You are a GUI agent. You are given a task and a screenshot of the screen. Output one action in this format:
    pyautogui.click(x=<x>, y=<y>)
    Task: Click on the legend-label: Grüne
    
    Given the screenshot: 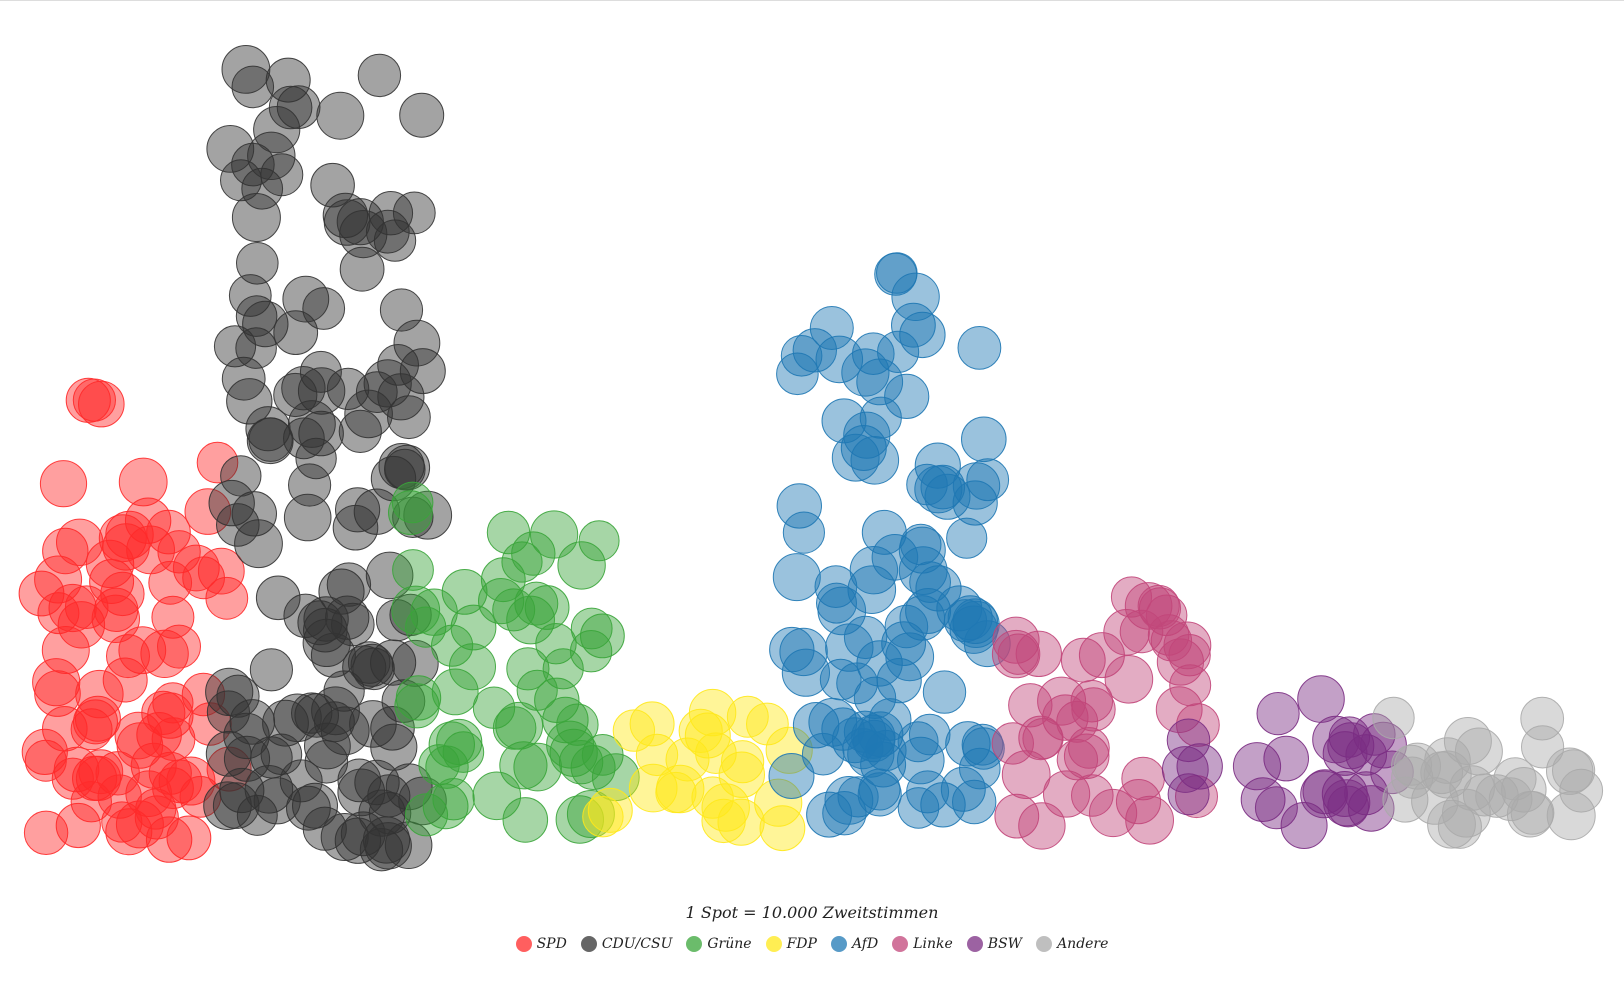 What is the action you would take?
    pyautogui.click(x=729, y=944)
    